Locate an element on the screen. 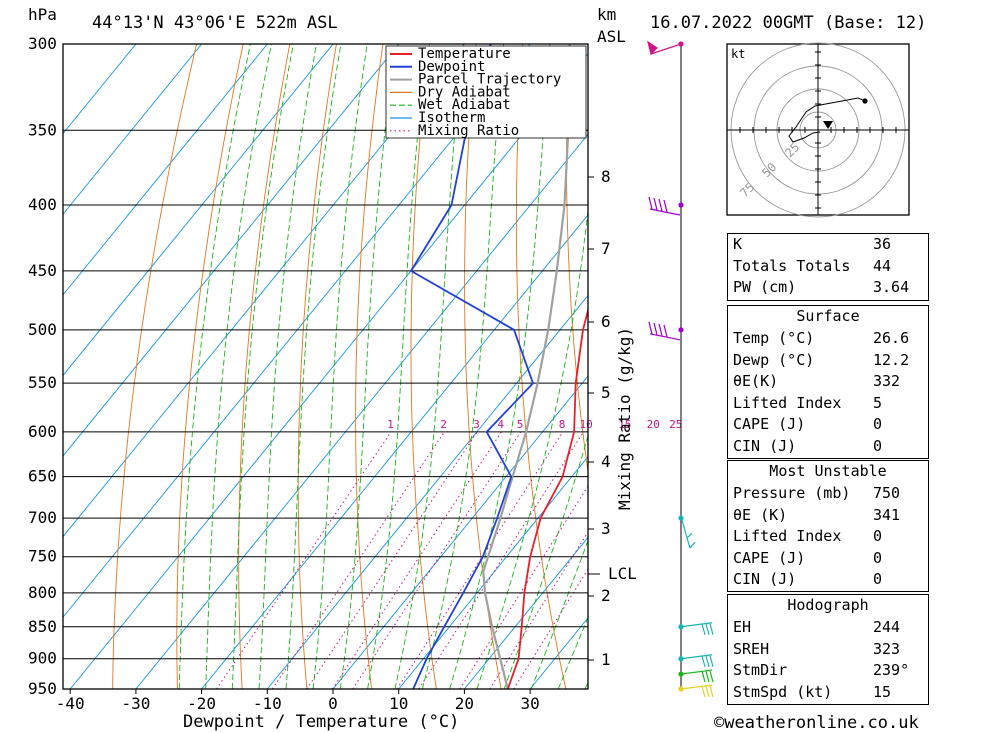 Image resolution: width=1000 pixels, height=733 pixels. index-label: EH is located at coordinates (742, 627).